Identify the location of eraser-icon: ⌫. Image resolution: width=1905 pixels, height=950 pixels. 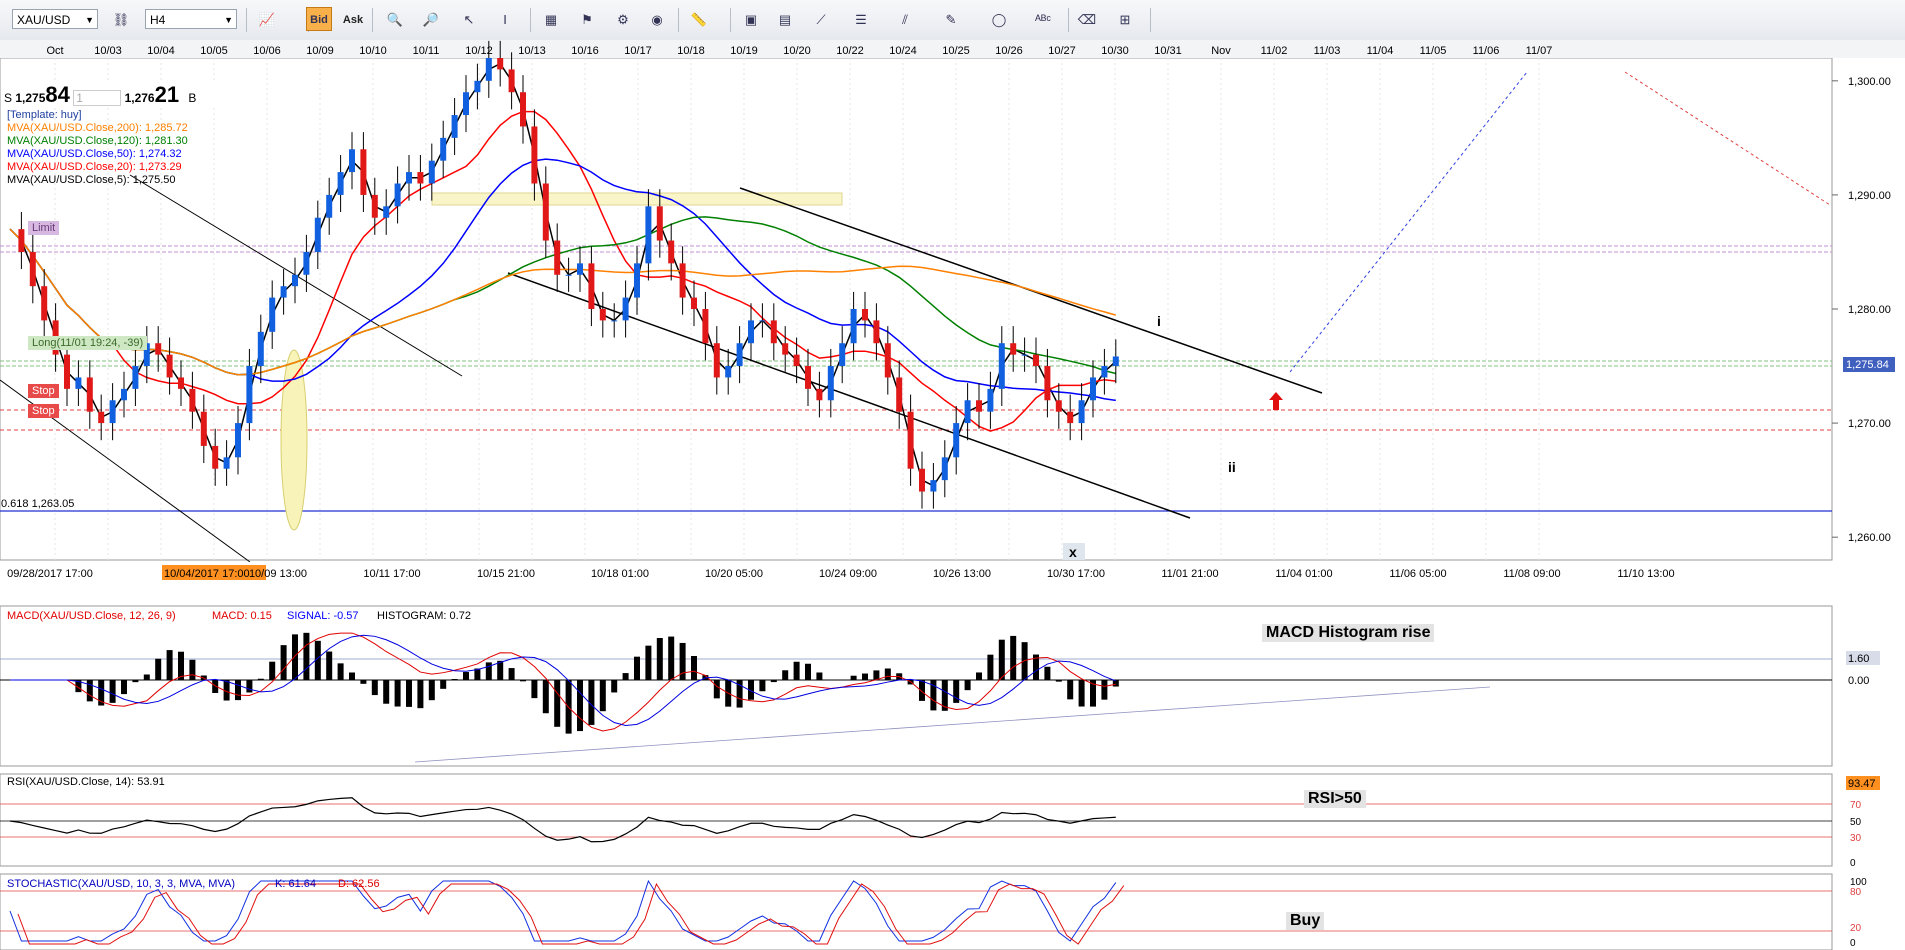
(1087, 19).